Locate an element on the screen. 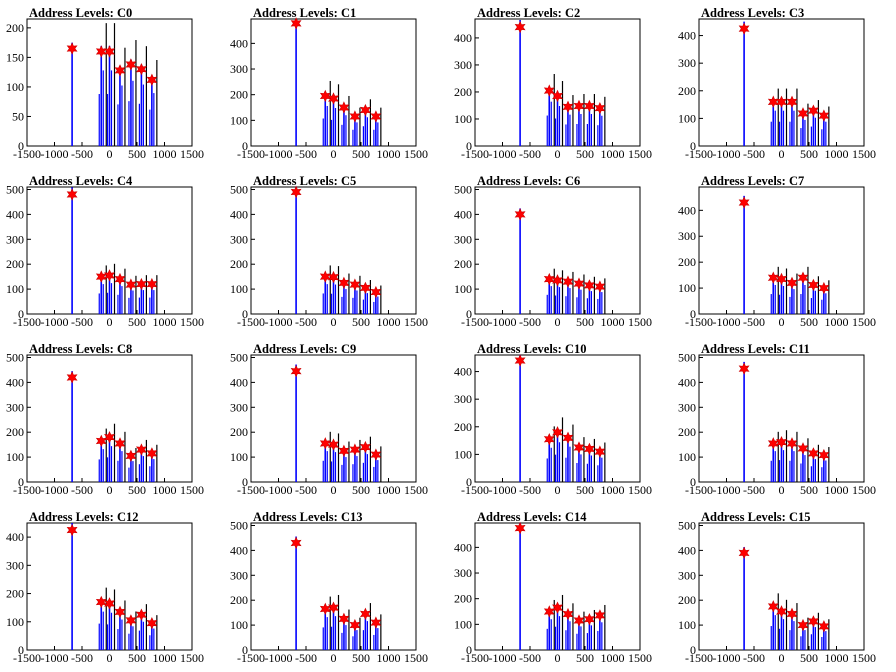 The height and width of the screenshot is (672, 896). chart-title: Address Levels: C5 is located at coordinates (304, 181).